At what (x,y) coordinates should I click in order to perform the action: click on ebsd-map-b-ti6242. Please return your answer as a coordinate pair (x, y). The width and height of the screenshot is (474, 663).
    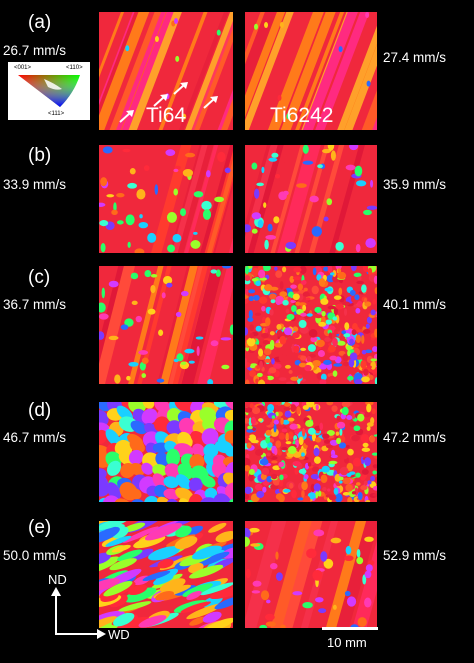
    Looking at the image, I should click on (311, 199).